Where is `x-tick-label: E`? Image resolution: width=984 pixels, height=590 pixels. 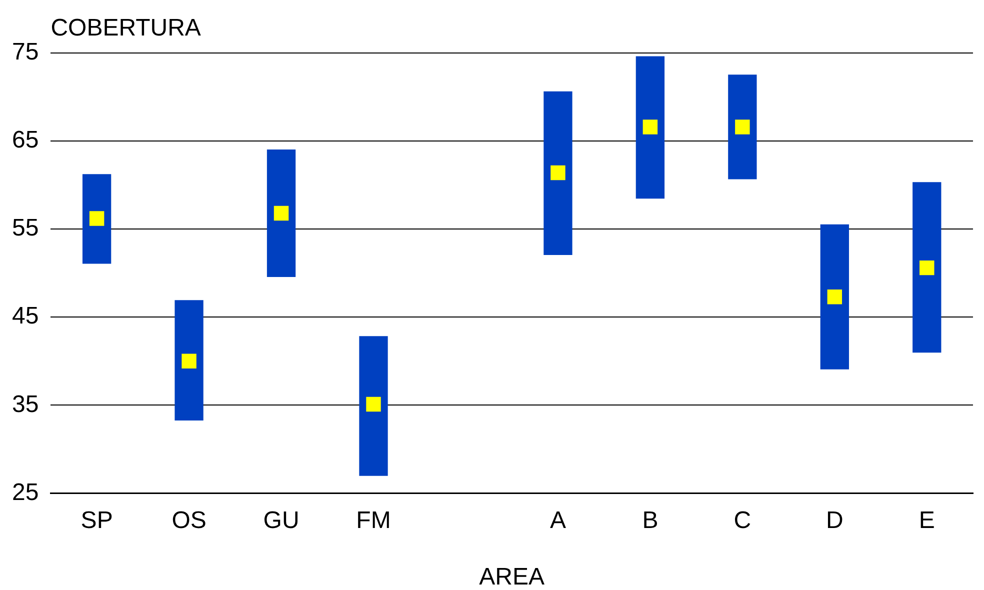 x-tick-label: E is located at coordinates (926, 520).